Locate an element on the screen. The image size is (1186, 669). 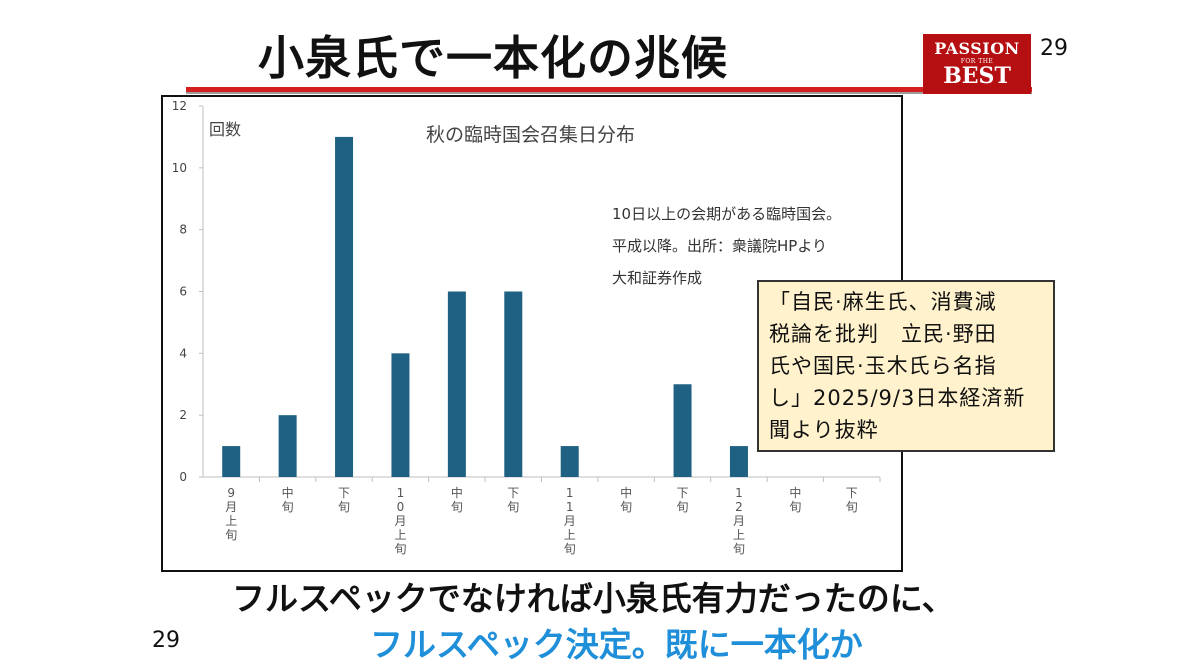
logo-line2: FOR THE is located at coordinates (977, 61).